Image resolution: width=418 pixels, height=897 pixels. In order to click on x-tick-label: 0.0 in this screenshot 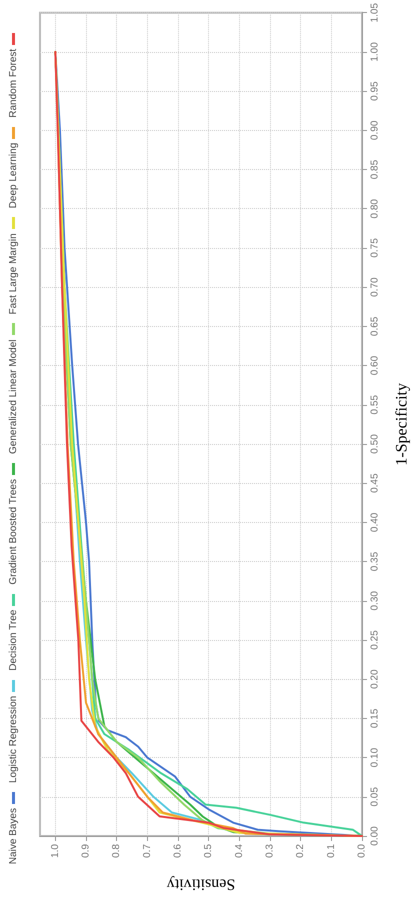, I will do `click(362, 851)`.